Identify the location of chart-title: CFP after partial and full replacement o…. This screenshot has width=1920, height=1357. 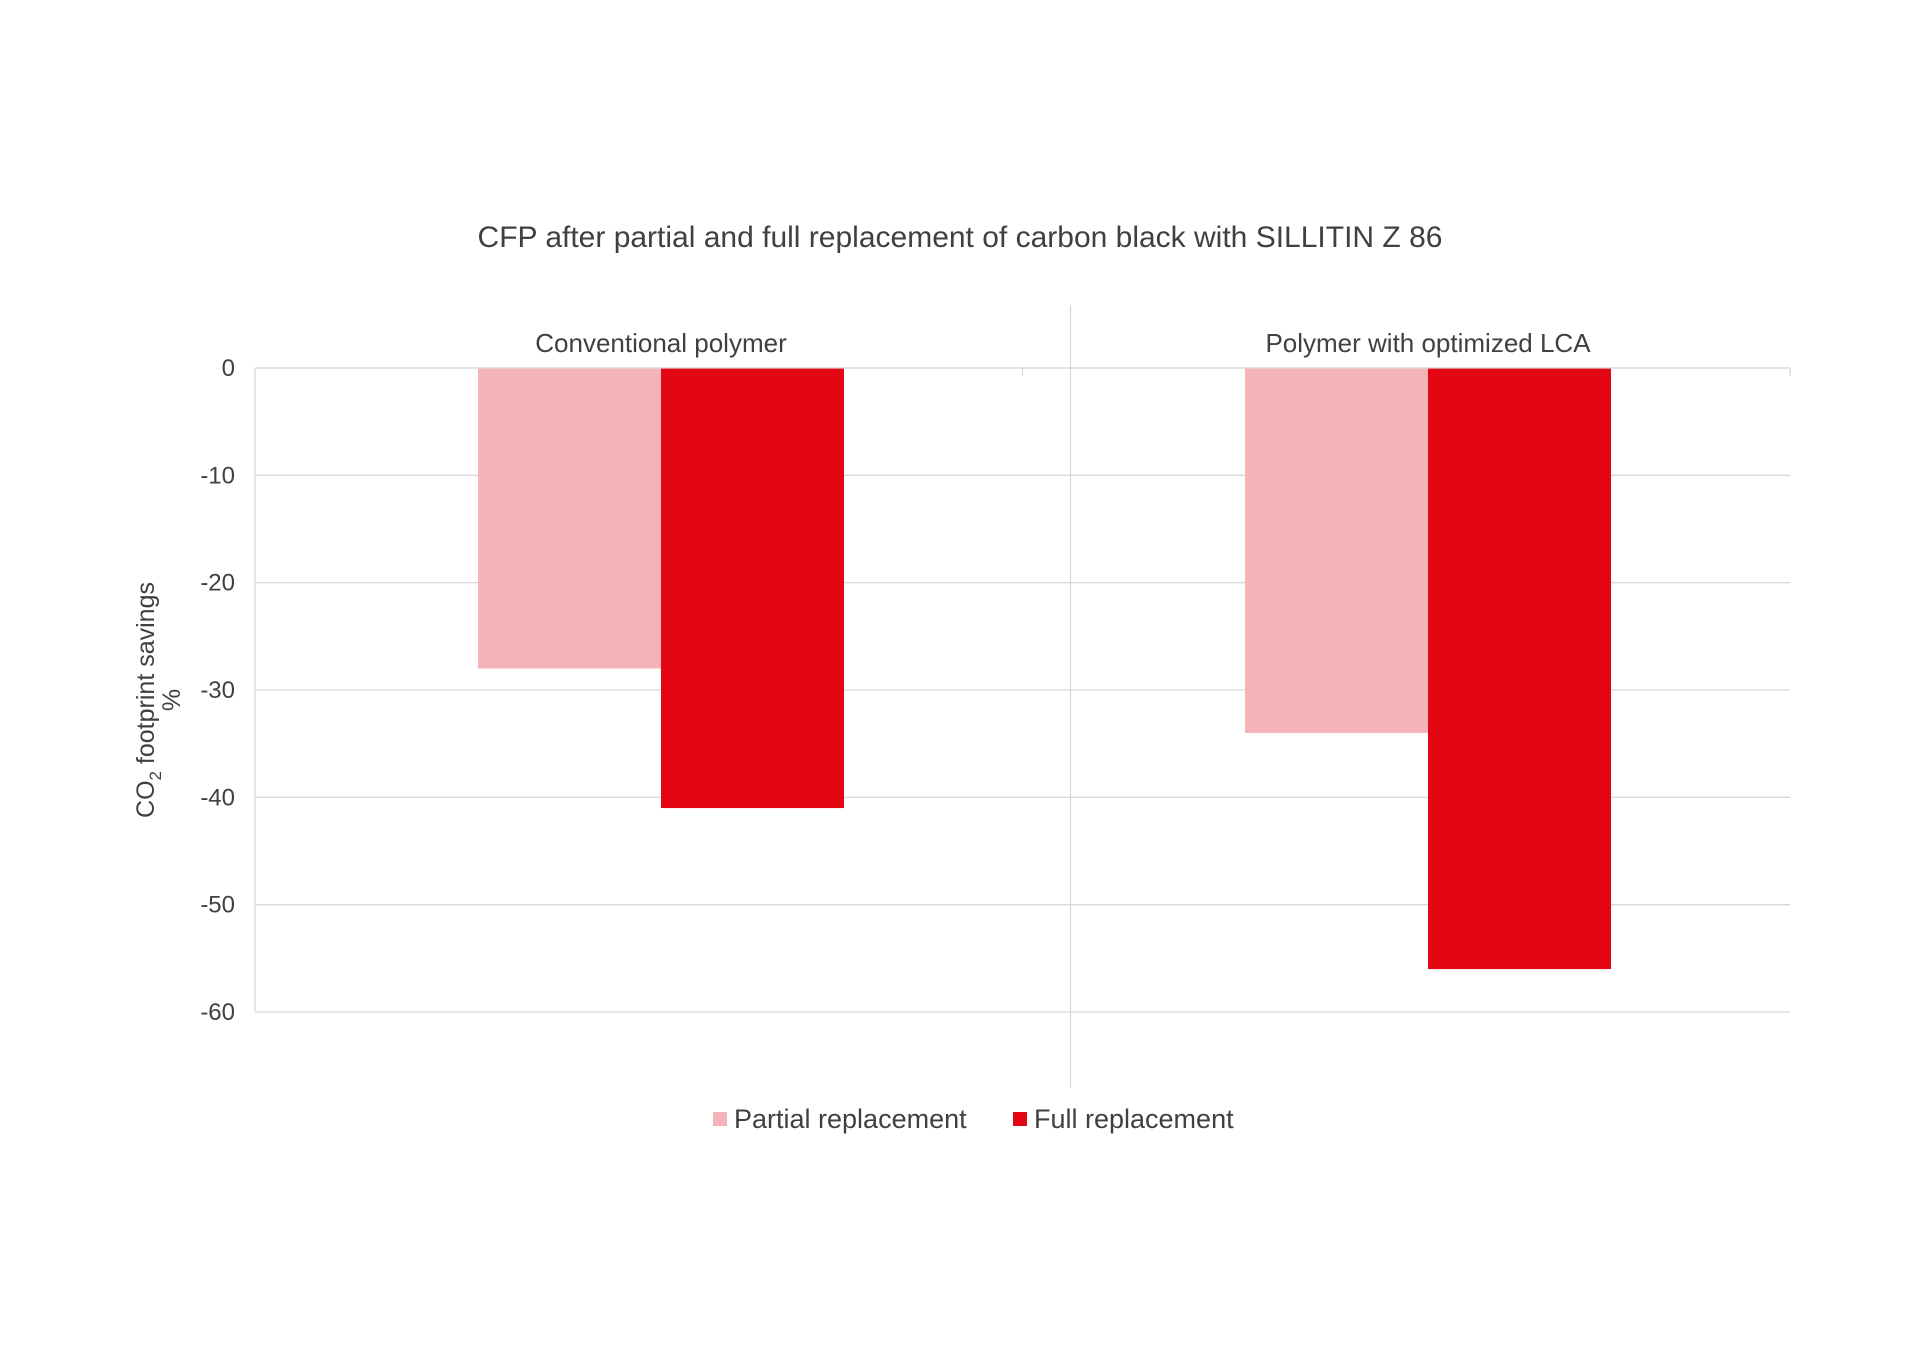
(960, 237).